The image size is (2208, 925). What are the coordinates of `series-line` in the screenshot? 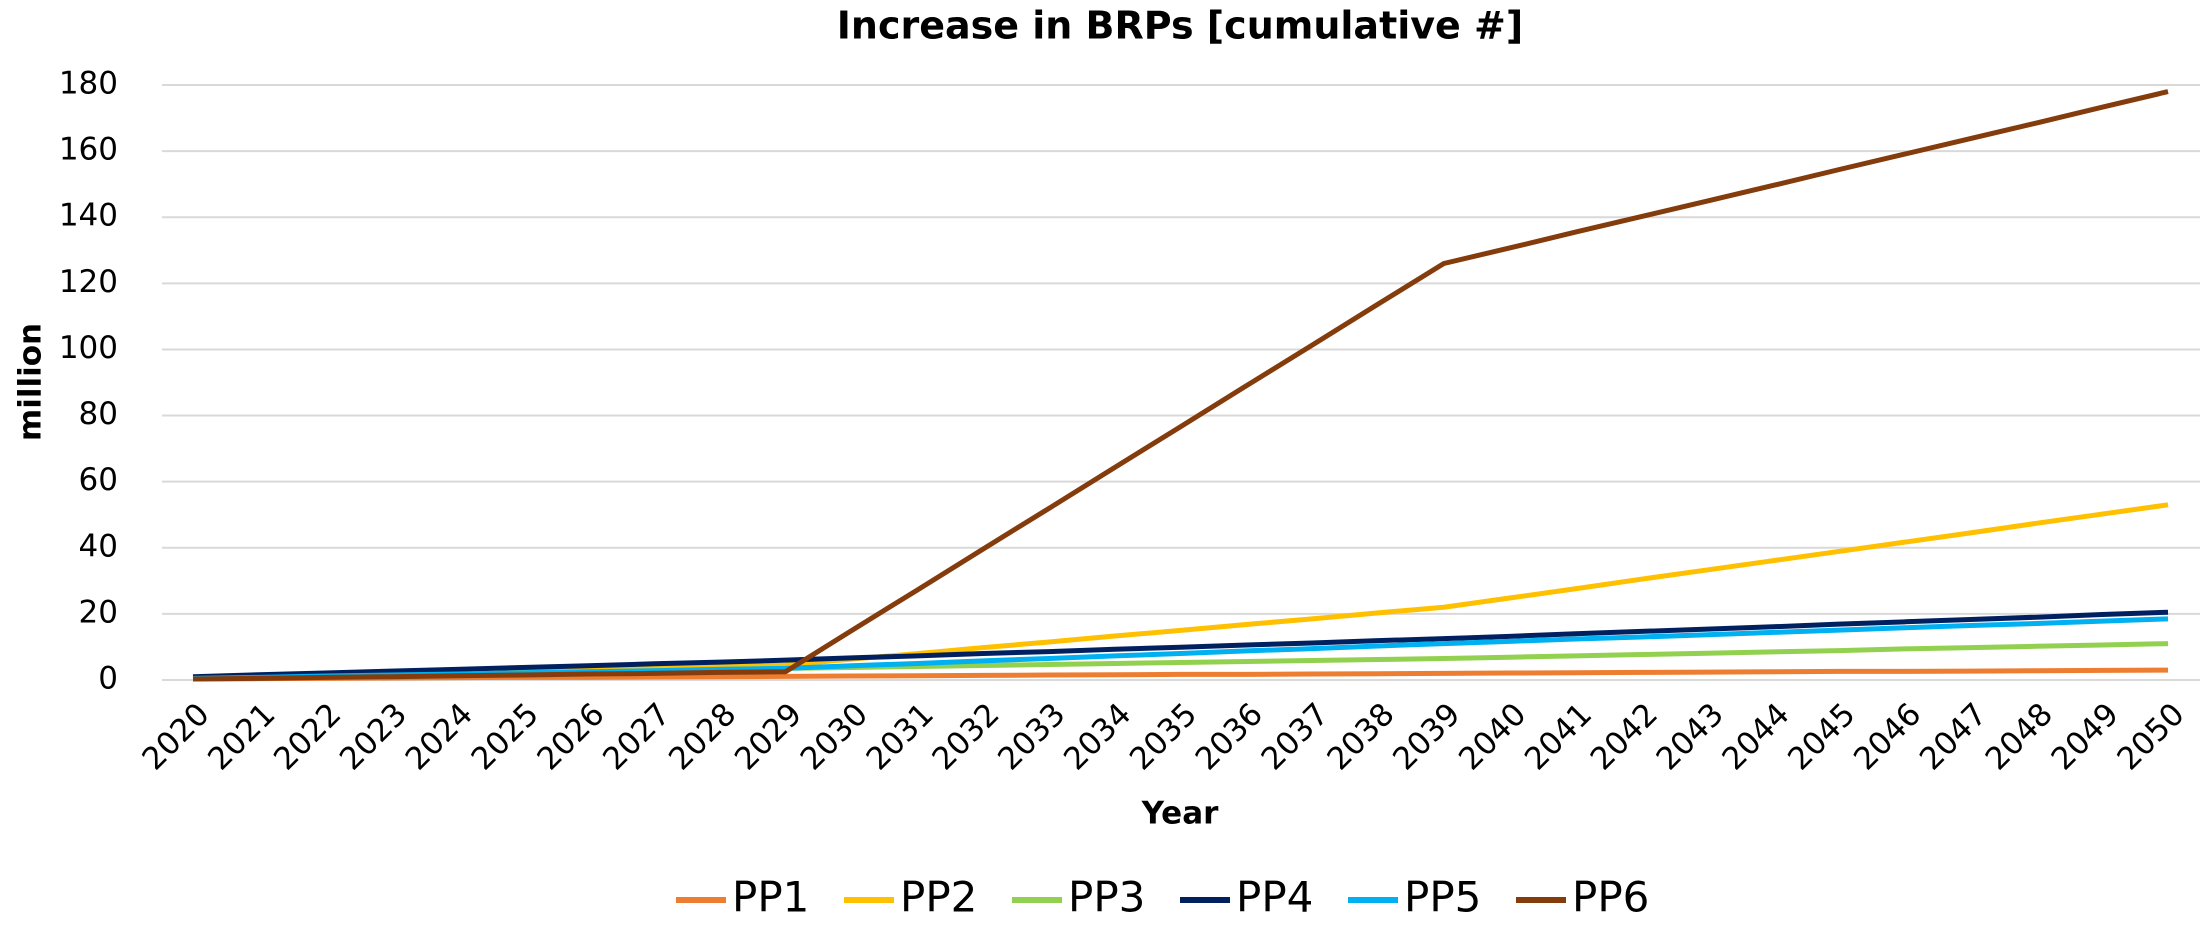 It's located at (1180, 644).